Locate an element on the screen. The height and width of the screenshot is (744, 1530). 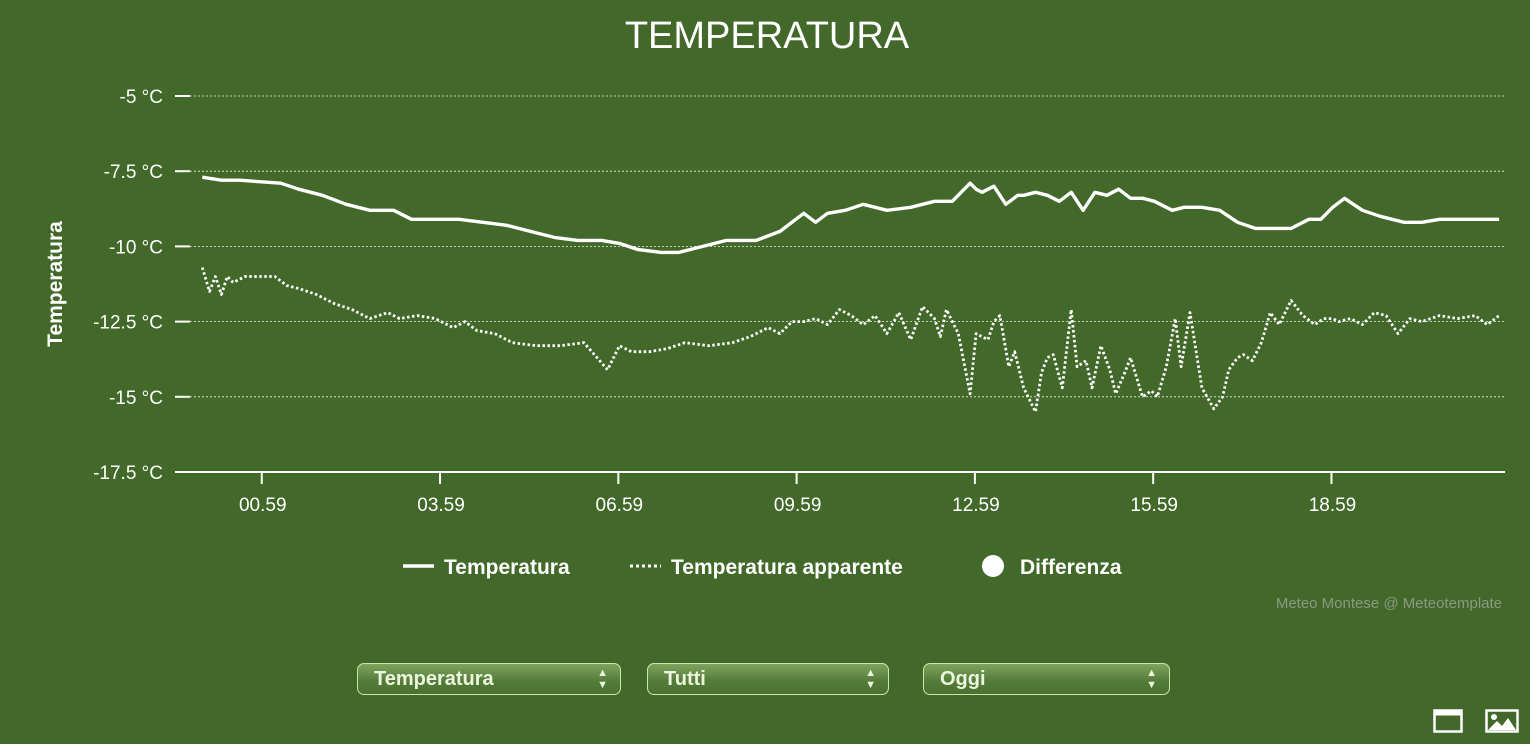
chart-controls: Temperatura ▲ ▼ Tutti ▲ ▼ Oggi ▲ ▼ is located at coordinates (765, 681).